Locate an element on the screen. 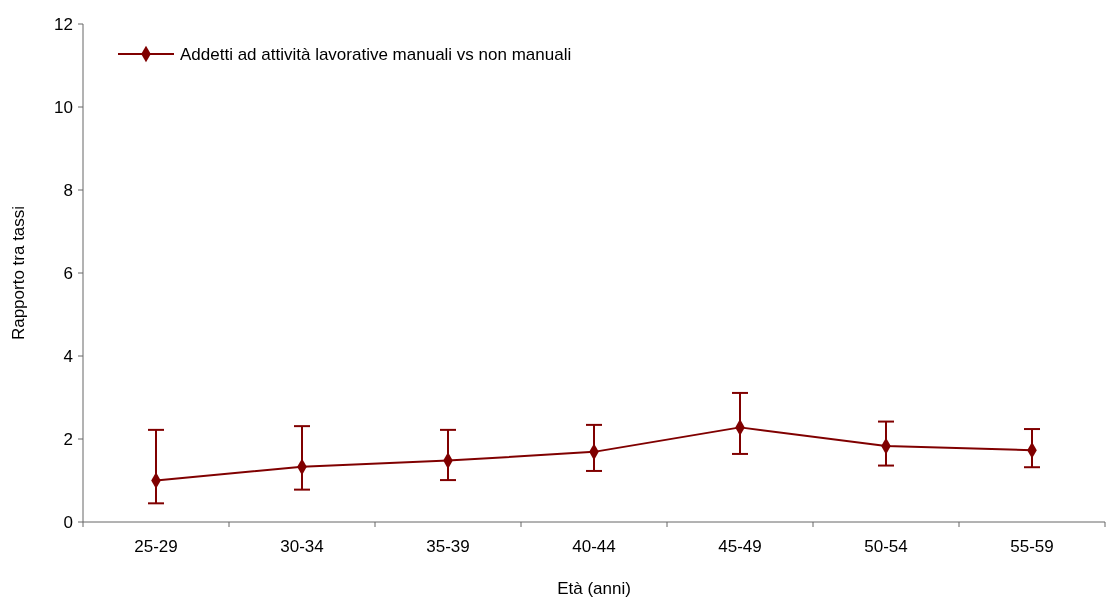 The image size is (1109, 604). y-tick-label: 8 is located at coordinates (68, 190).